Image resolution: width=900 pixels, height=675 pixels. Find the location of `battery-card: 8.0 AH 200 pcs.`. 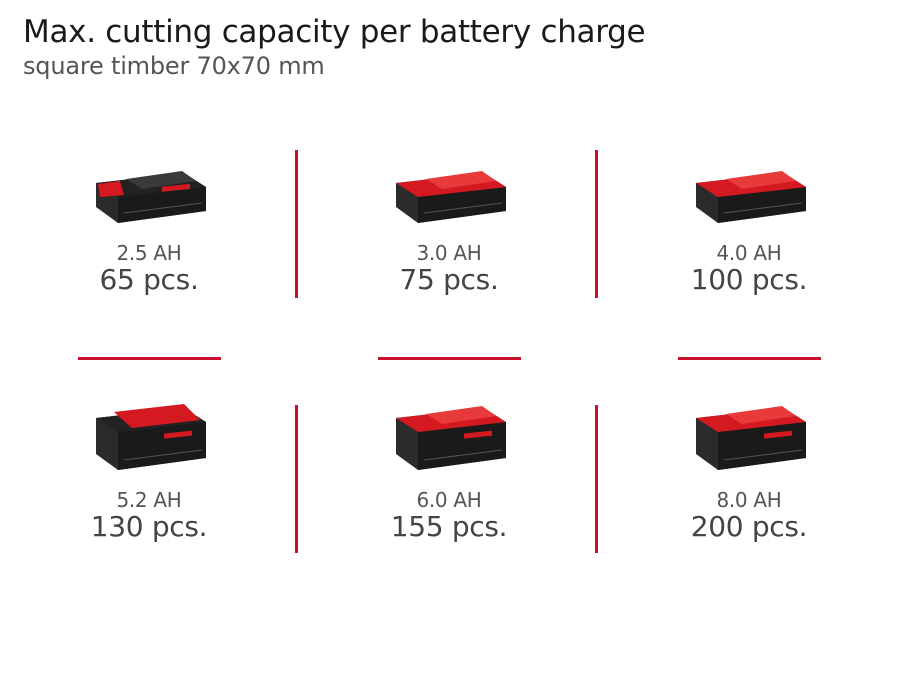

battery-card: 8.0 AH 200 pcs. is located at coordinates (749, 467).